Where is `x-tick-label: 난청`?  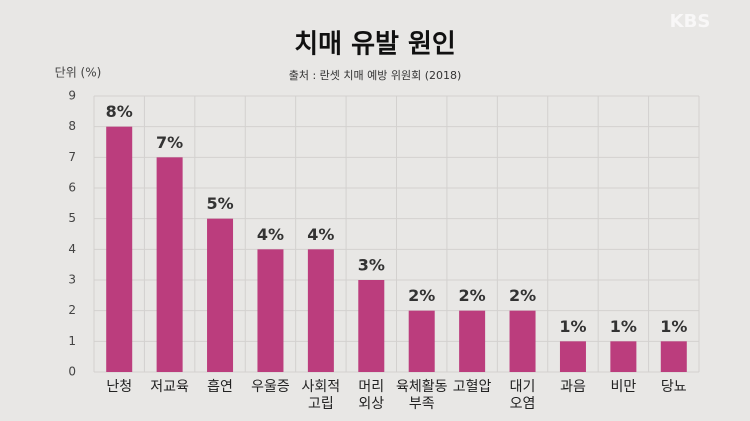 x-tick-label: 난청 is located at coordinates (119, 387).